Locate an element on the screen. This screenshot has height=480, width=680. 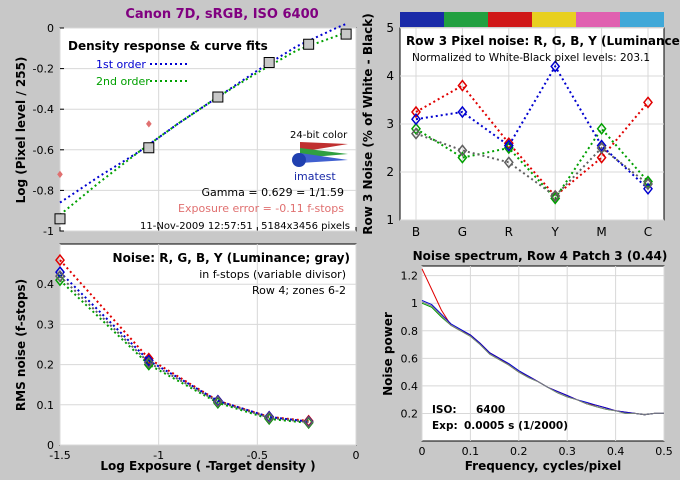
noise-x-tick-label: -1.5 is located at coordinates (59, 455).